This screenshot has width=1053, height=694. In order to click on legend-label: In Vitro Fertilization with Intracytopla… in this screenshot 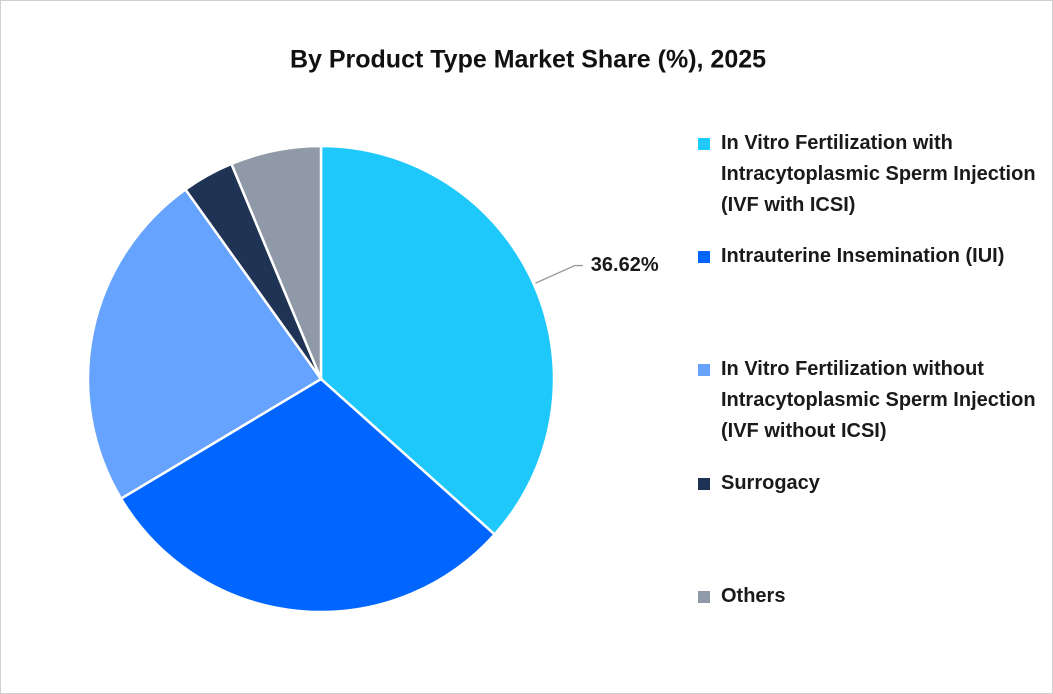, I will do `click(878, 174)`.